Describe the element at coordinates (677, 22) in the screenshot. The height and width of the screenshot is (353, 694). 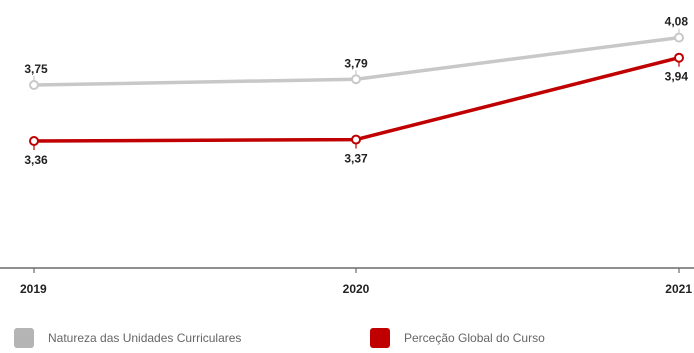
I see `data-label: 4,08` at that location.